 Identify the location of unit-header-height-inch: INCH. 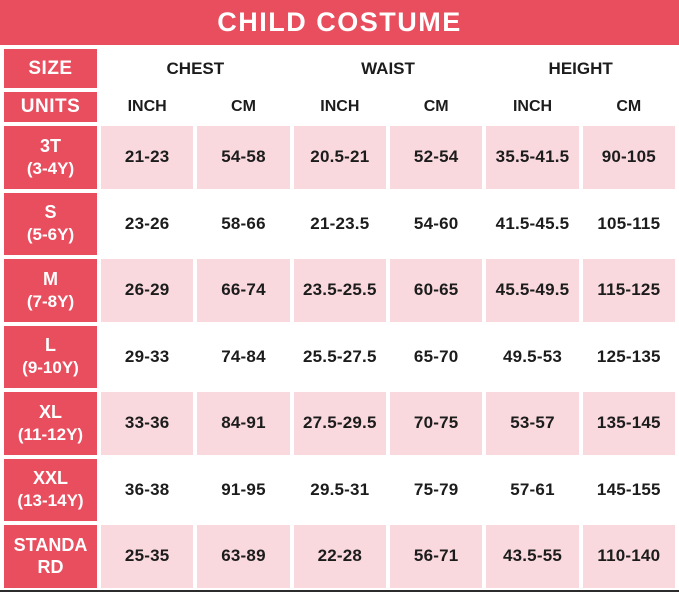
(532, 107).